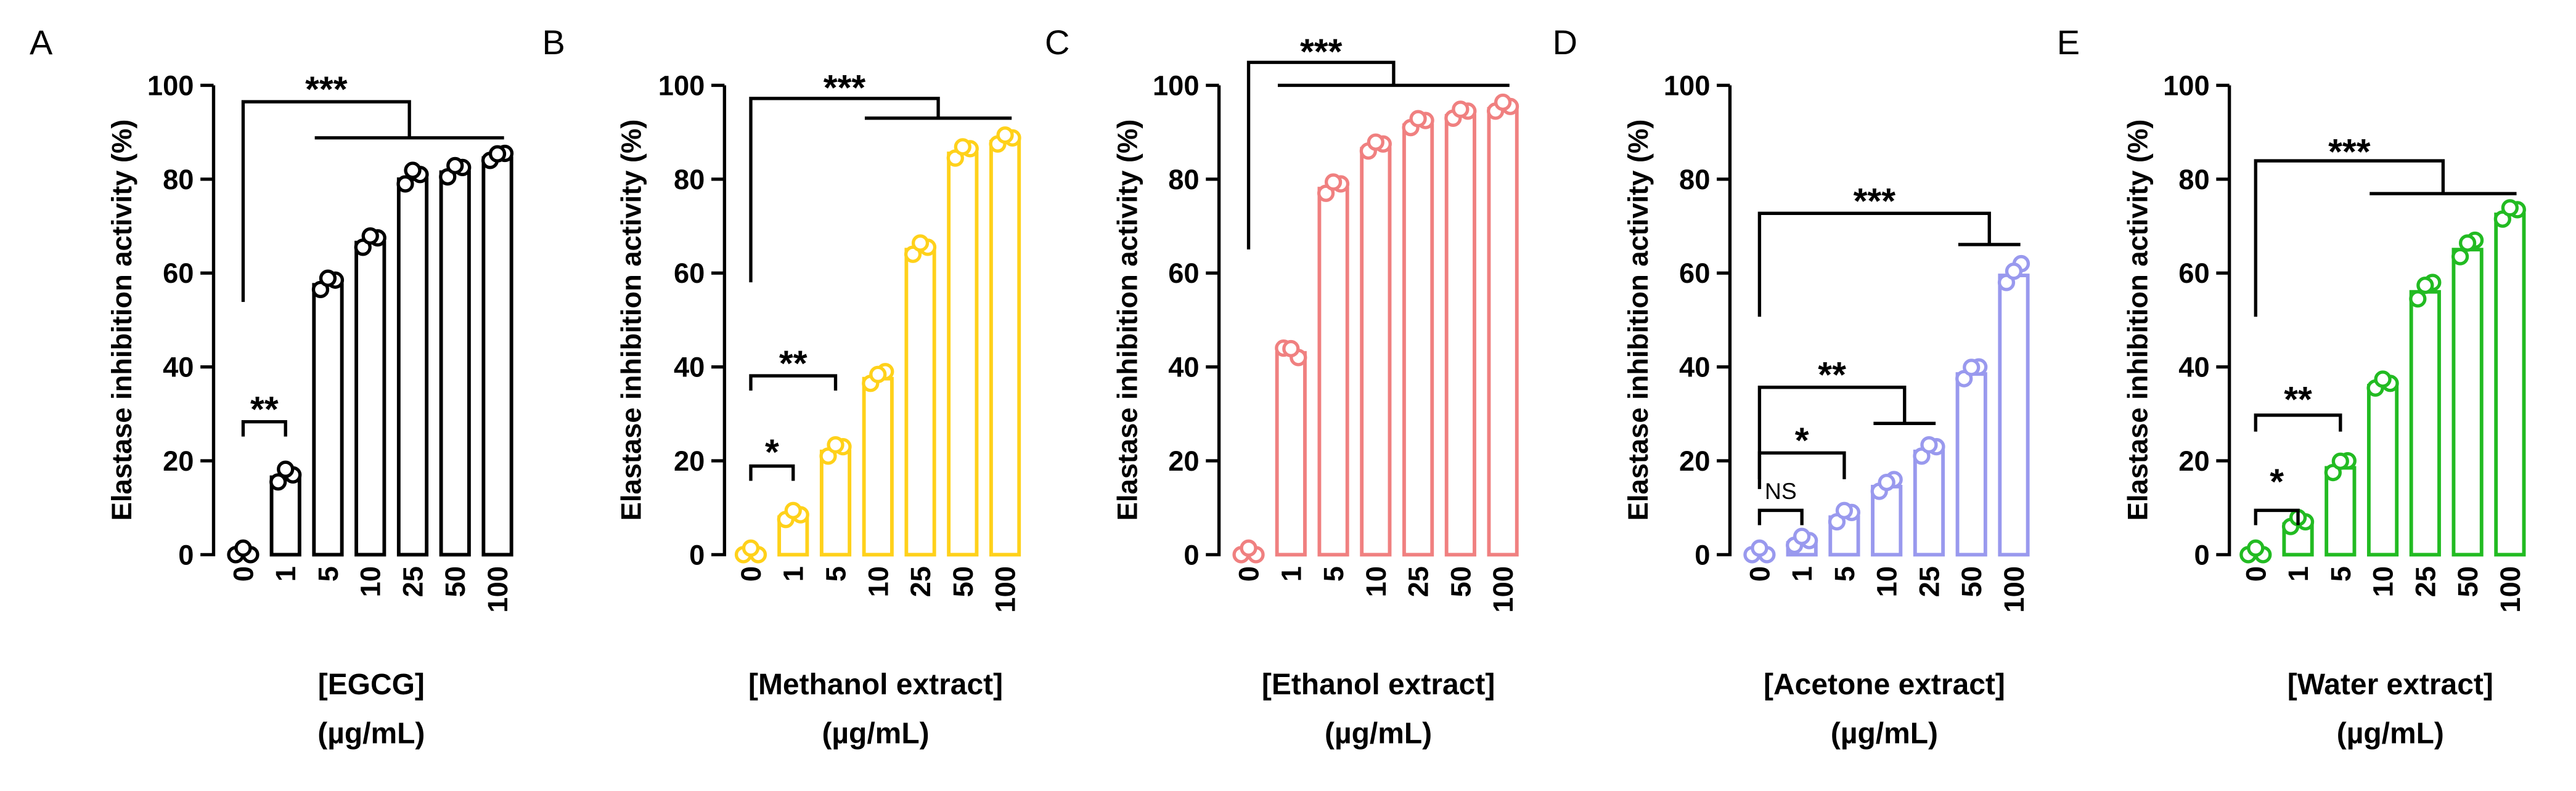  What do you see at coordinates (1378, 684) in the screenshot?
I see `x-axis-label: [Ethanol extract]` at bounding box center [1378, 684].